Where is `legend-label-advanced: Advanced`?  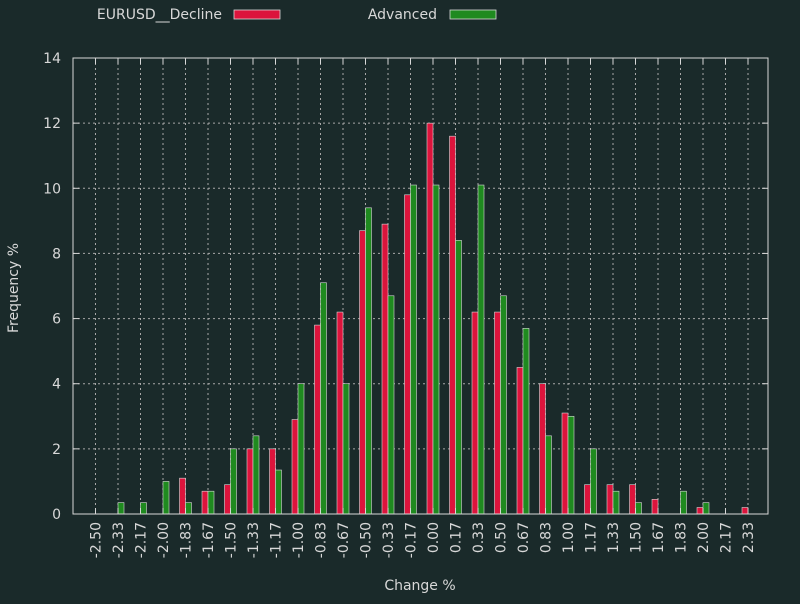
legend-label-advanced: Advanced is located at coordinates (402, 15).